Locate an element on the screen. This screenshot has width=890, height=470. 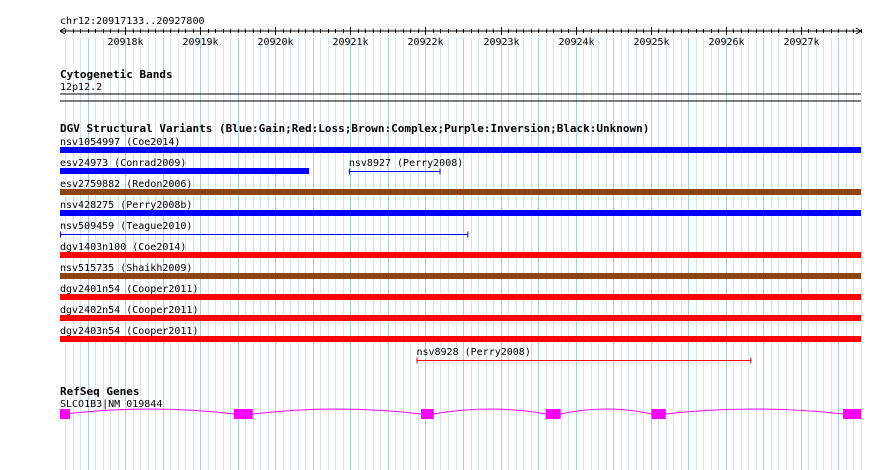
ruler-tick-label: 20918k is located at coordinates (125, 42).